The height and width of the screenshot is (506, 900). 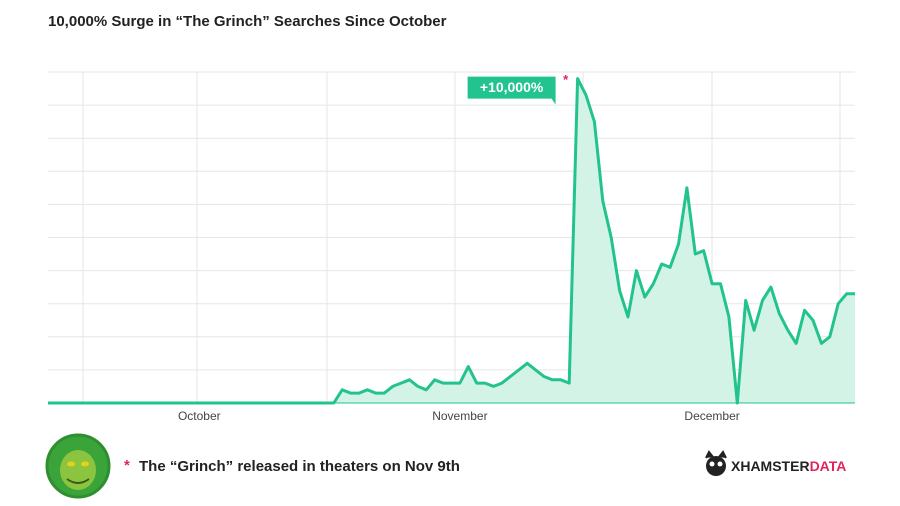 What do you see at coordinates (716, 463) in the screenshot?
I see `logo` at bounding box center [716, 463].